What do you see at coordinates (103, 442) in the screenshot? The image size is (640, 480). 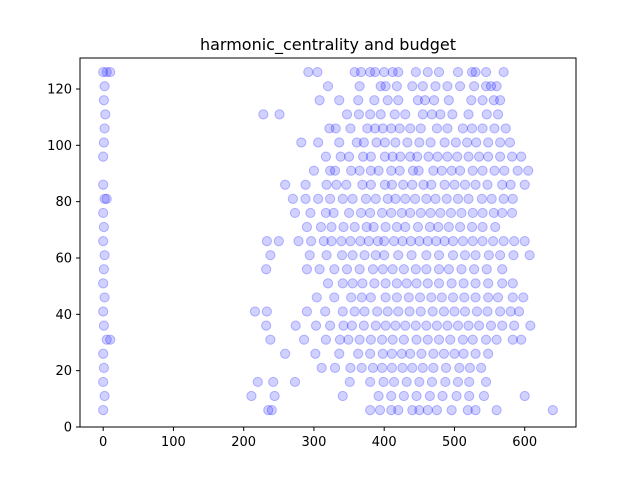 I see `x-tick-label: 0` at bounding box center [103, 442].